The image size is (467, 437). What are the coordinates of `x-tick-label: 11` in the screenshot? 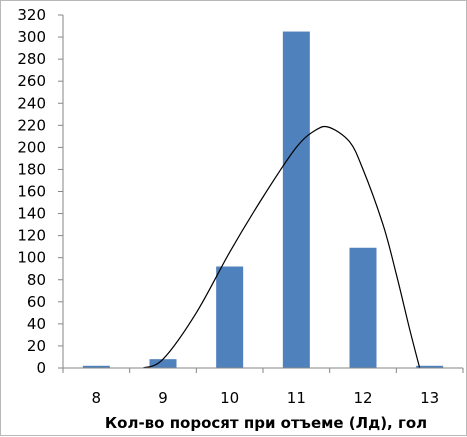 It's located at (296, 398).